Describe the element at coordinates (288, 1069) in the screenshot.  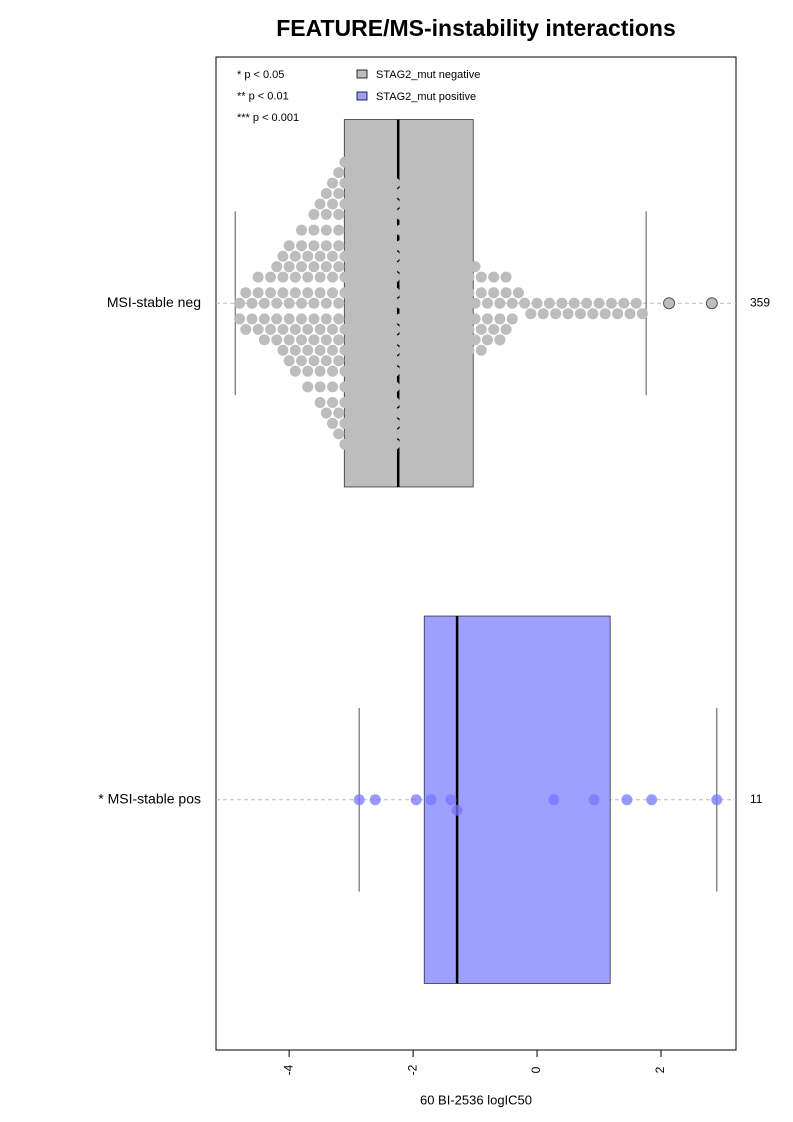
I see `x-tick-label: -4` at that location.